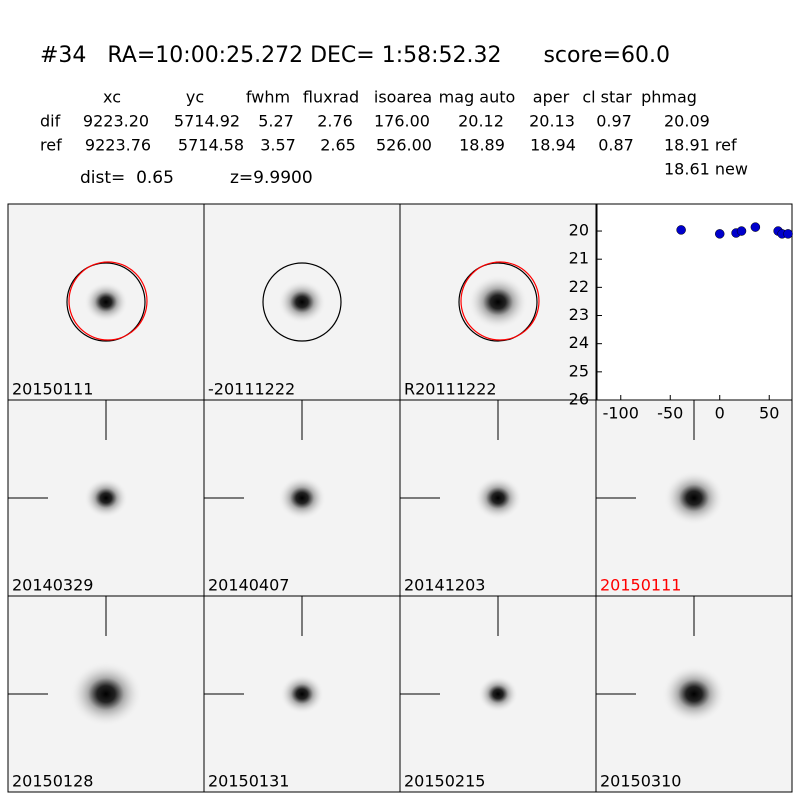 The image size is (800, 804). I want to click on panel-label: R20111222, so click(450, 389).